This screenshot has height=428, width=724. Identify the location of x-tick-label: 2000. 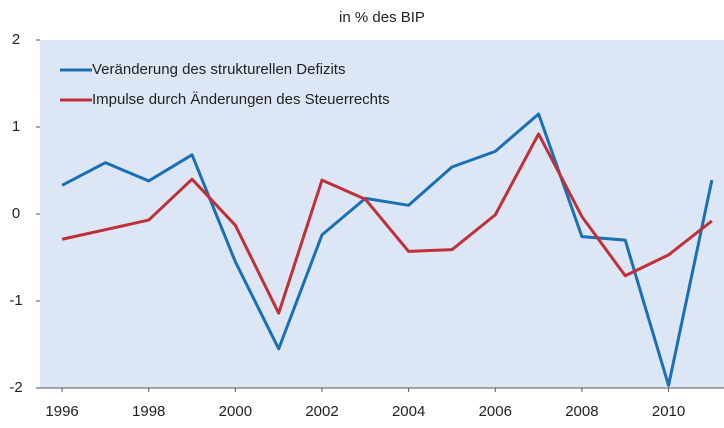
(235, 411).